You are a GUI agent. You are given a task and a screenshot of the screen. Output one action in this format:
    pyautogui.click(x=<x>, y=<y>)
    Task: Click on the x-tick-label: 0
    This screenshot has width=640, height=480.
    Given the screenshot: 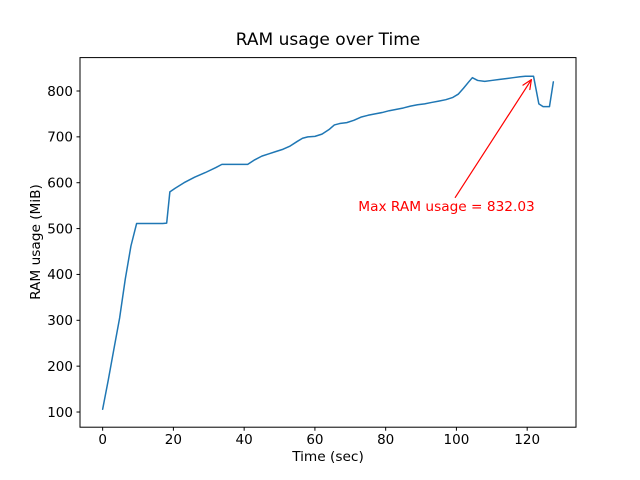 What is the action you would take?
    pyautogui.click(x=102, y=440)
    